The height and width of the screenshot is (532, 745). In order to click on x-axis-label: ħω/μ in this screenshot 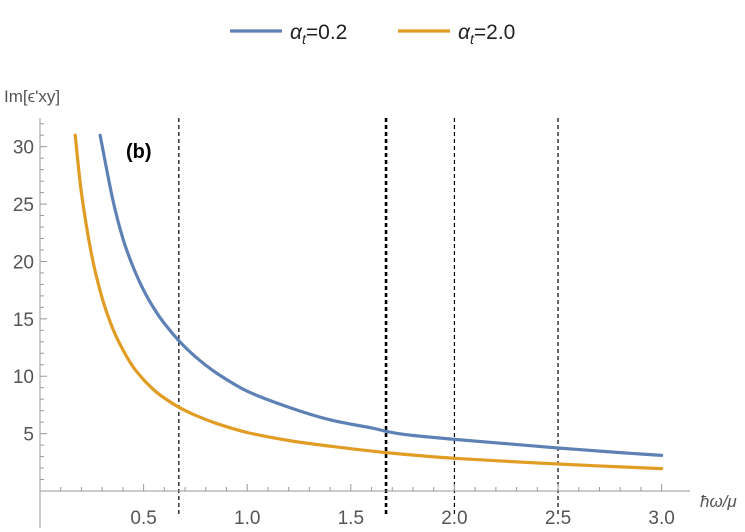, I will do `click(718, 501)`.